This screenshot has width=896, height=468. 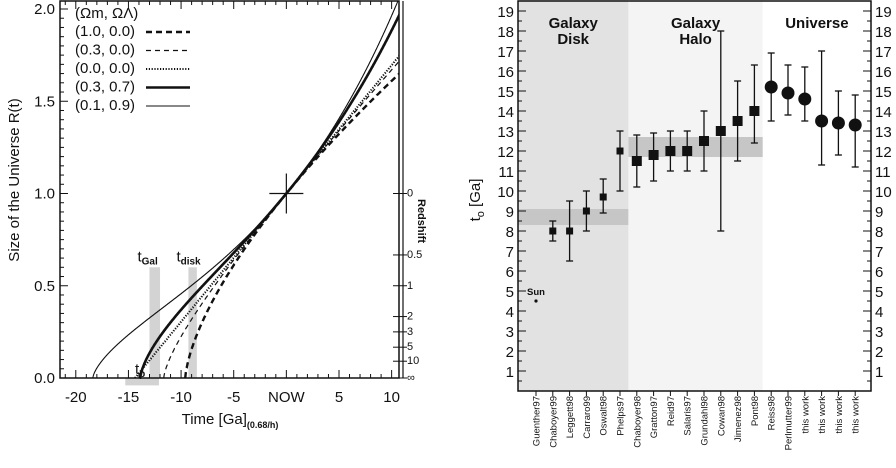 I want to click on redshift-tick-label: 0.5, so click(x=414, y=255).